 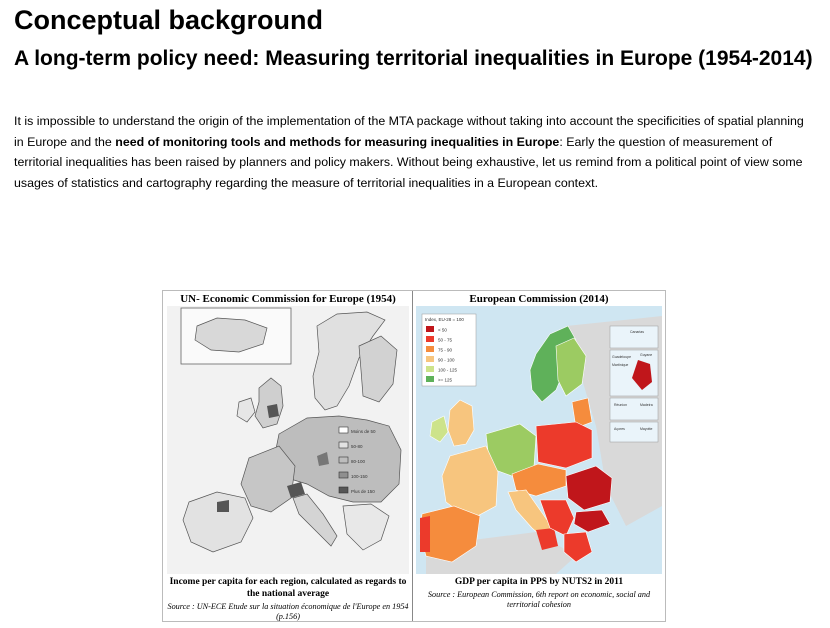 What do you see at coordinates (363, 491) in the screenshot?
I see `legend-label: Plus de 150` at bounding box center [363, 491].